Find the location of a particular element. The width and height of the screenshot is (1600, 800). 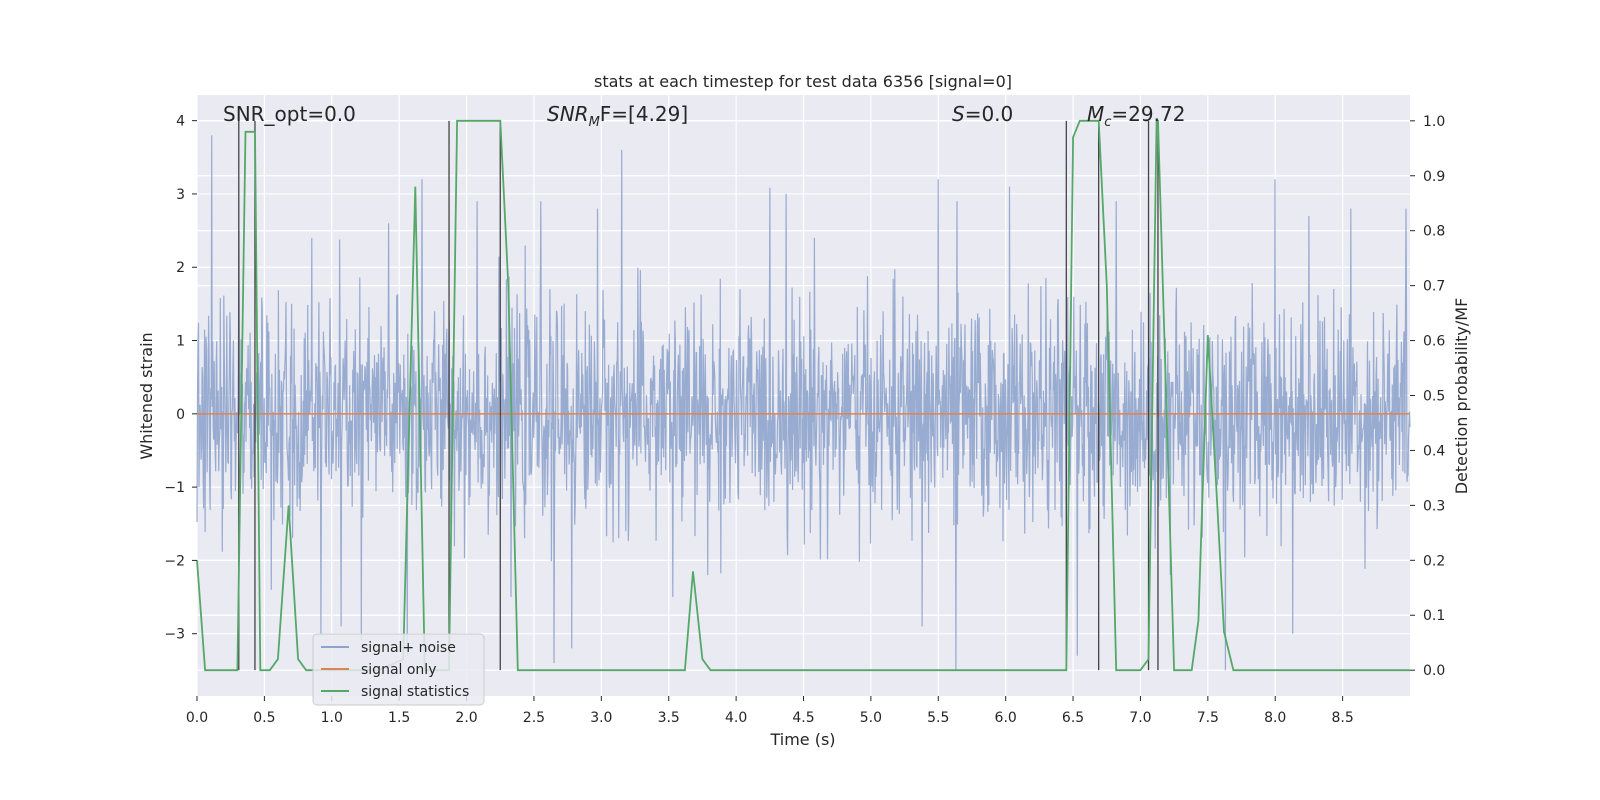

y-tick-label: 2 is located at coordinates (180, 268).